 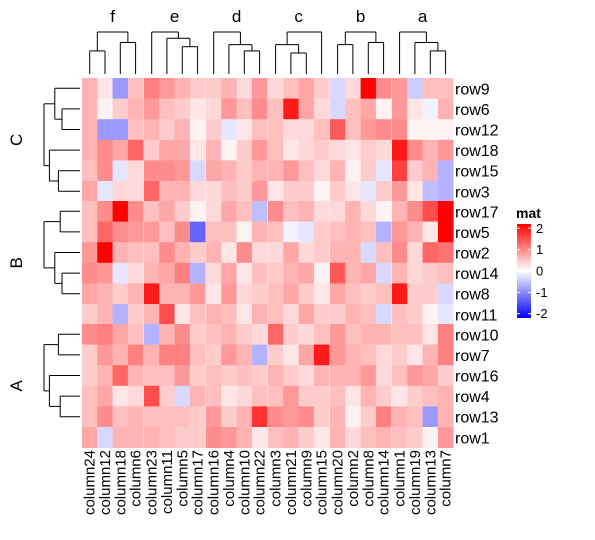 What do you see at coordinates (182, 478) in the screenshot?
I see `column-label: column5` at bounding box center [182, 478].